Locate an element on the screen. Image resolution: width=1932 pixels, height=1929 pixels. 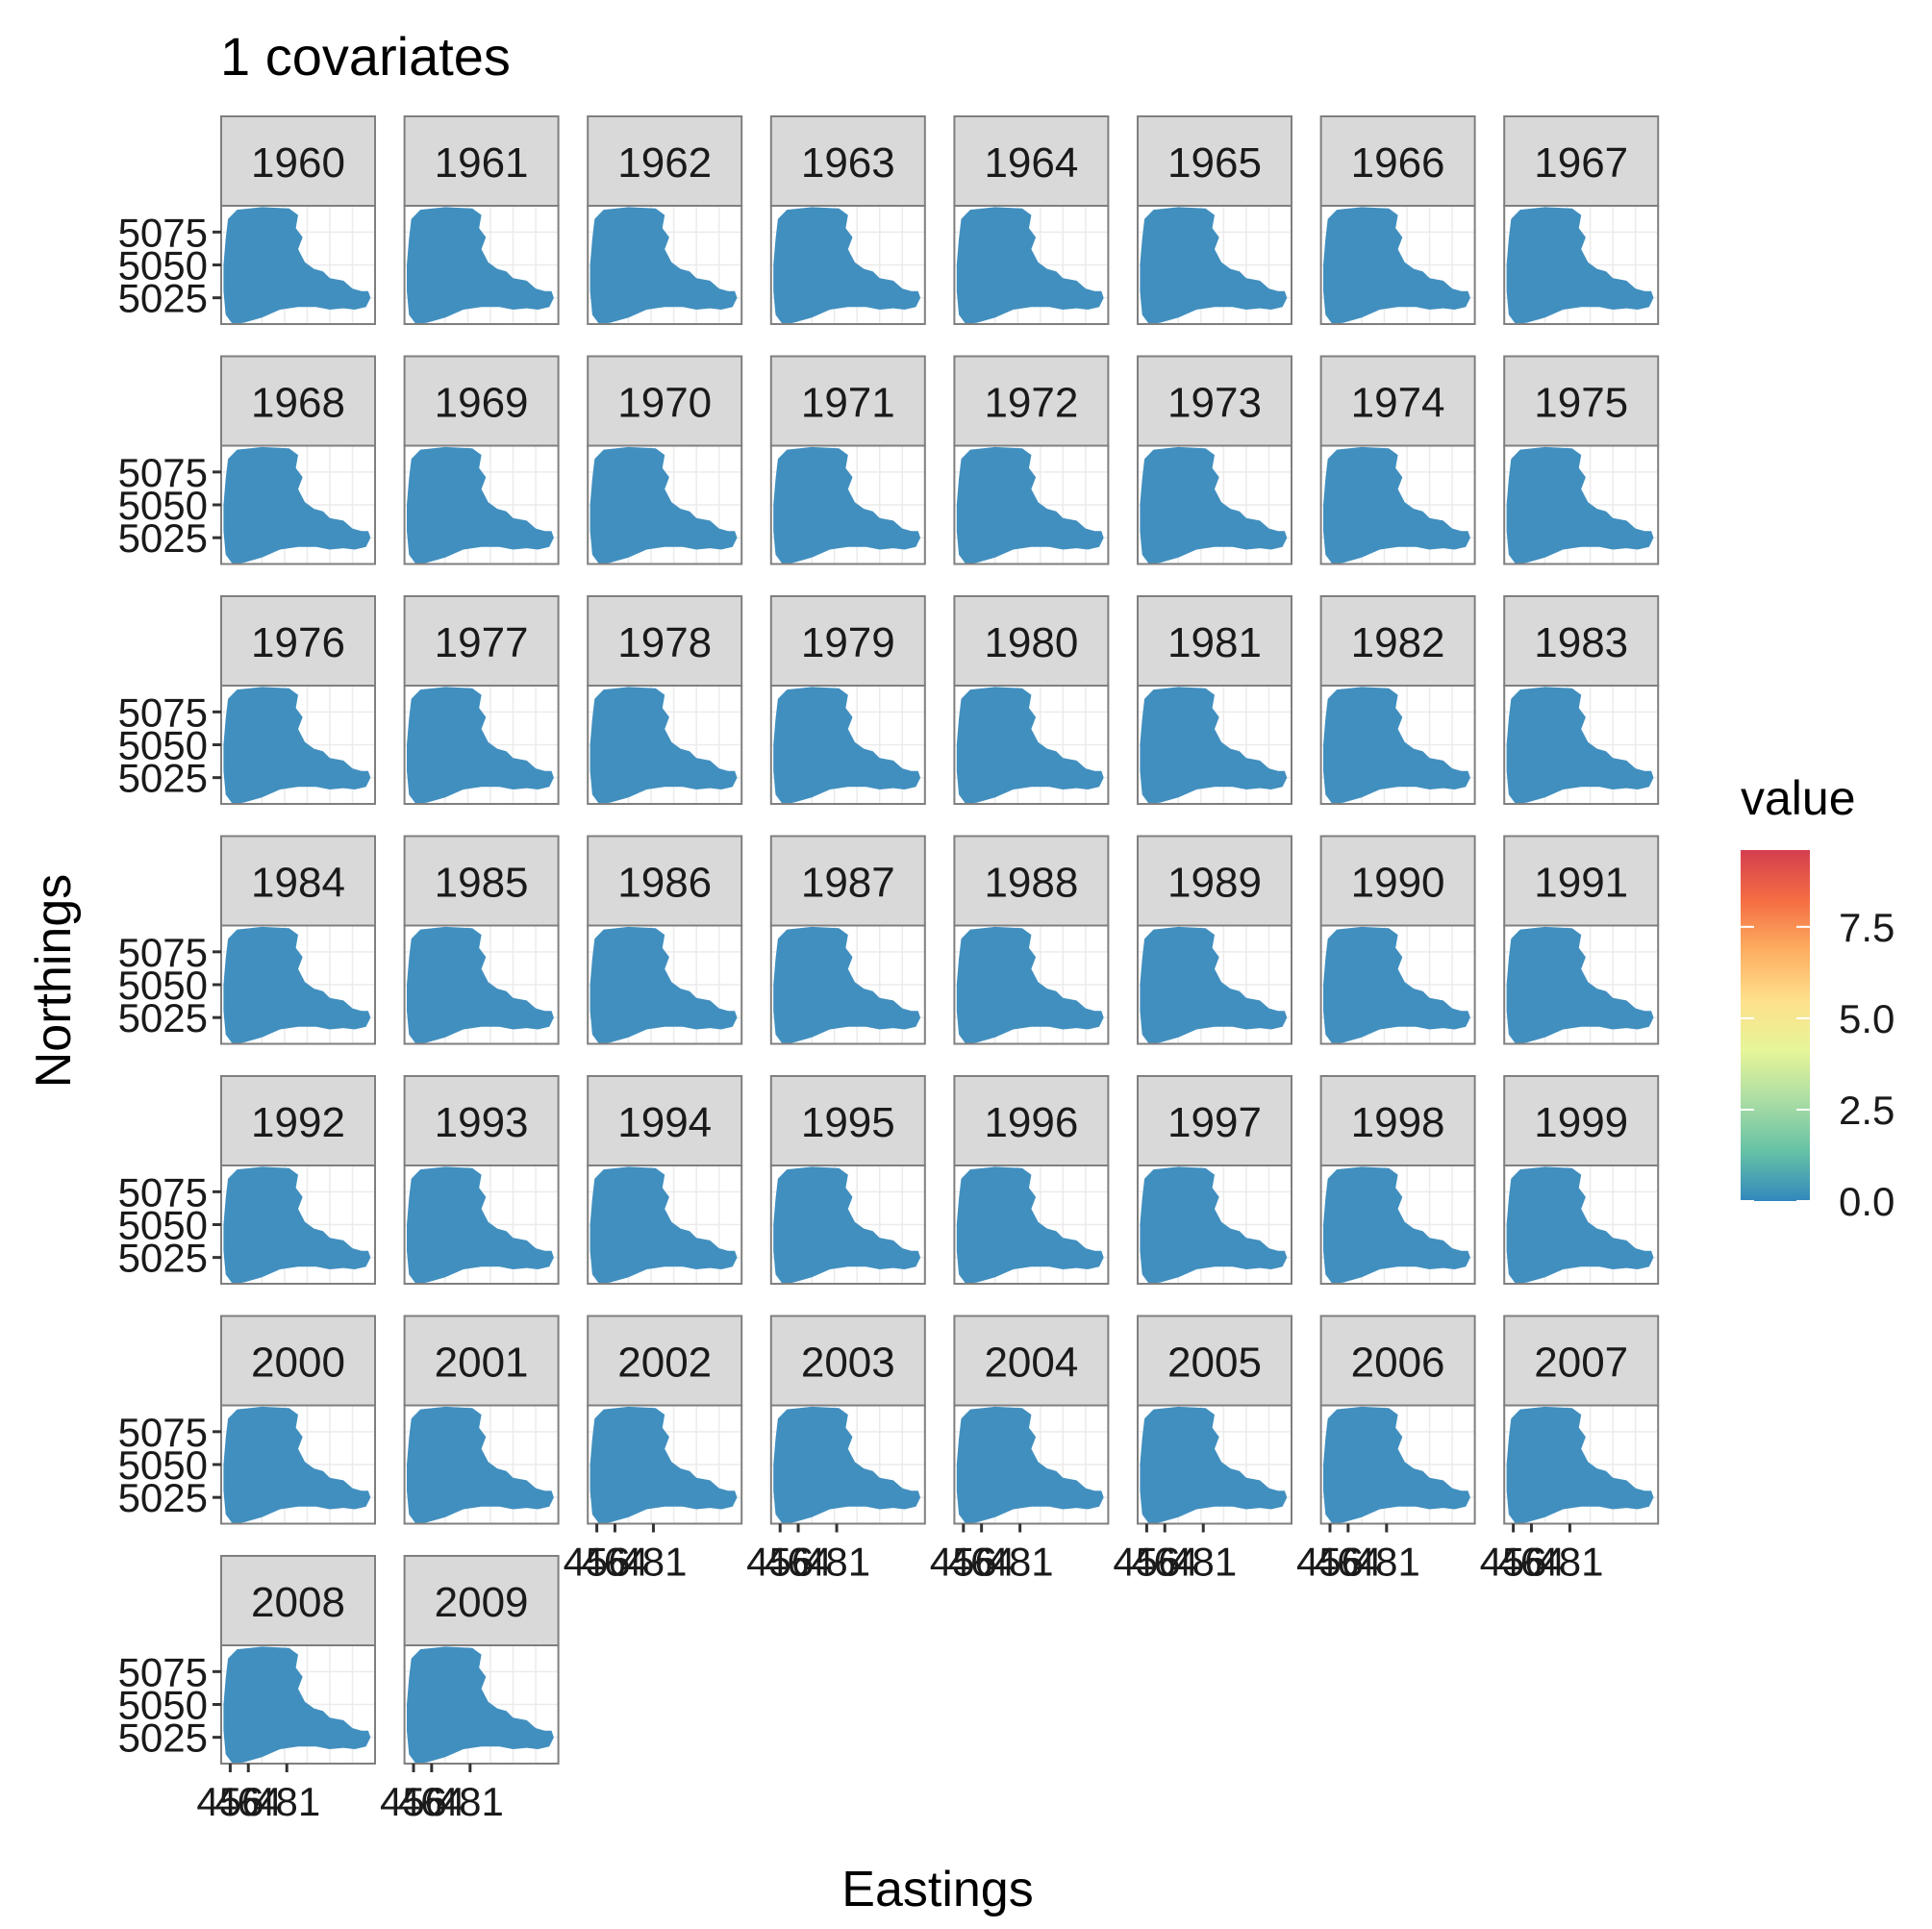
facet-label: 1972 is located at coordinates (1031, 403).